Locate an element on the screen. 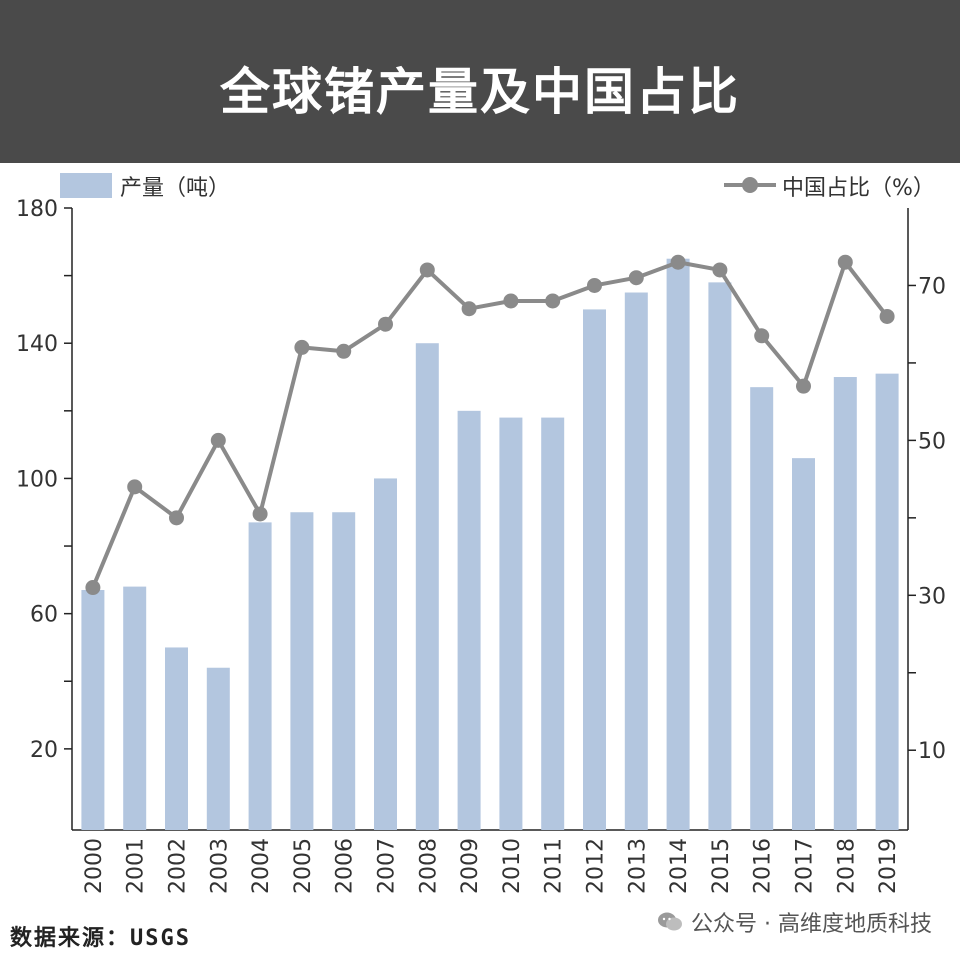  watermark-text: 公众号 · 高维度地质科技 is located at coordinates (811, 924).